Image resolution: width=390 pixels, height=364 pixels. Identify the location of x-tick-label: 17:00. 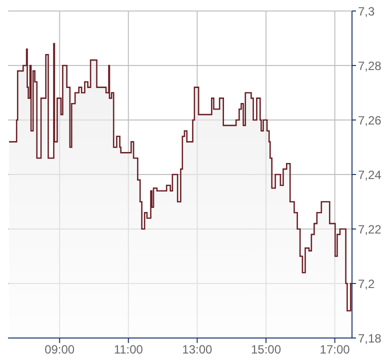
(335, 349).